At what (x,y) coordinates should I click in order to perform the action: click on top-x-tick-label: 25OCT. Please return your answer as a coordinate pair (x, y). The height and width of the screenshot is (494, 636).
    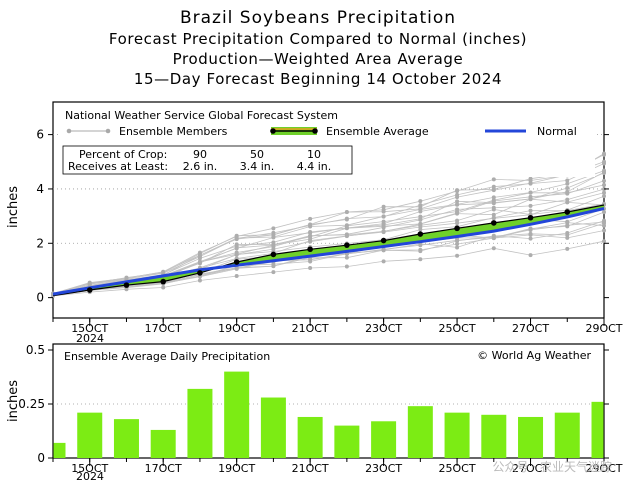
    Looking at the image, I should click on (457, 328).